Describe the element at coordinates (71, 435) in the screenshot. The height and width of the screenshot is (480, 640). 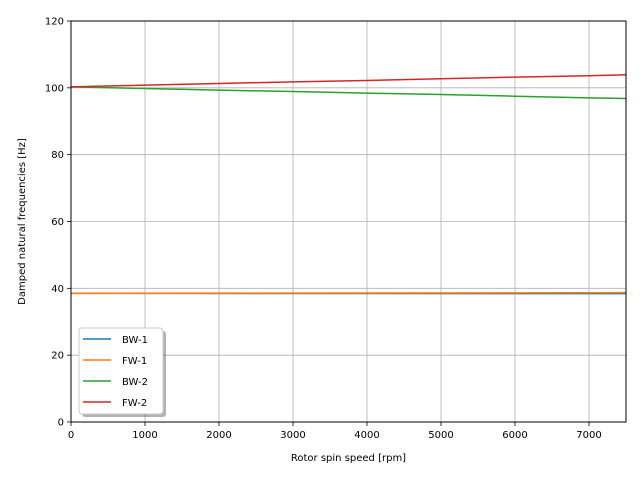
I see `x-tick-label: 0` at that location.